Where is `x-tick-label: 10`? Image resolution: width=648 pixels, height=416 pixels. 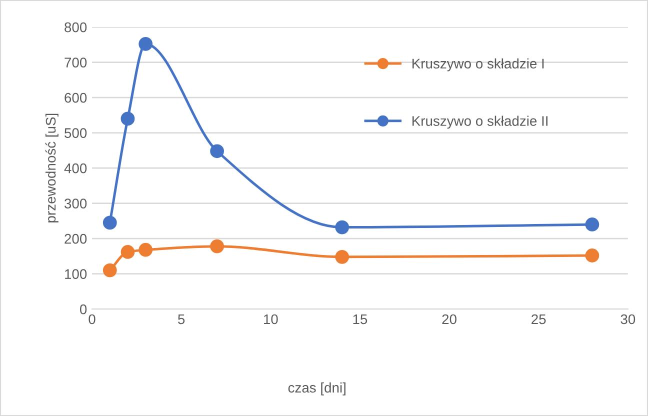 x-tick-label: 10 is located at coordinates (271, 319).